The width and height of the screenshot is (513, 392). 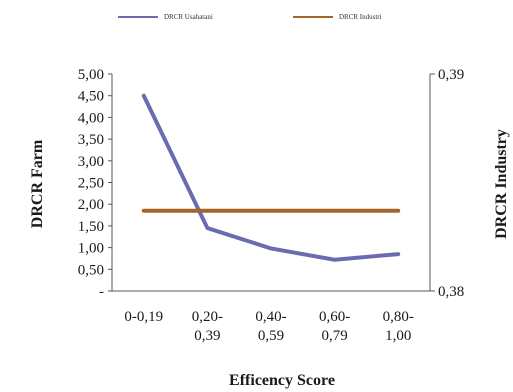 I want to click on legend: DRCR Usahatani DRCR Industri, so click(x=250, y=17).